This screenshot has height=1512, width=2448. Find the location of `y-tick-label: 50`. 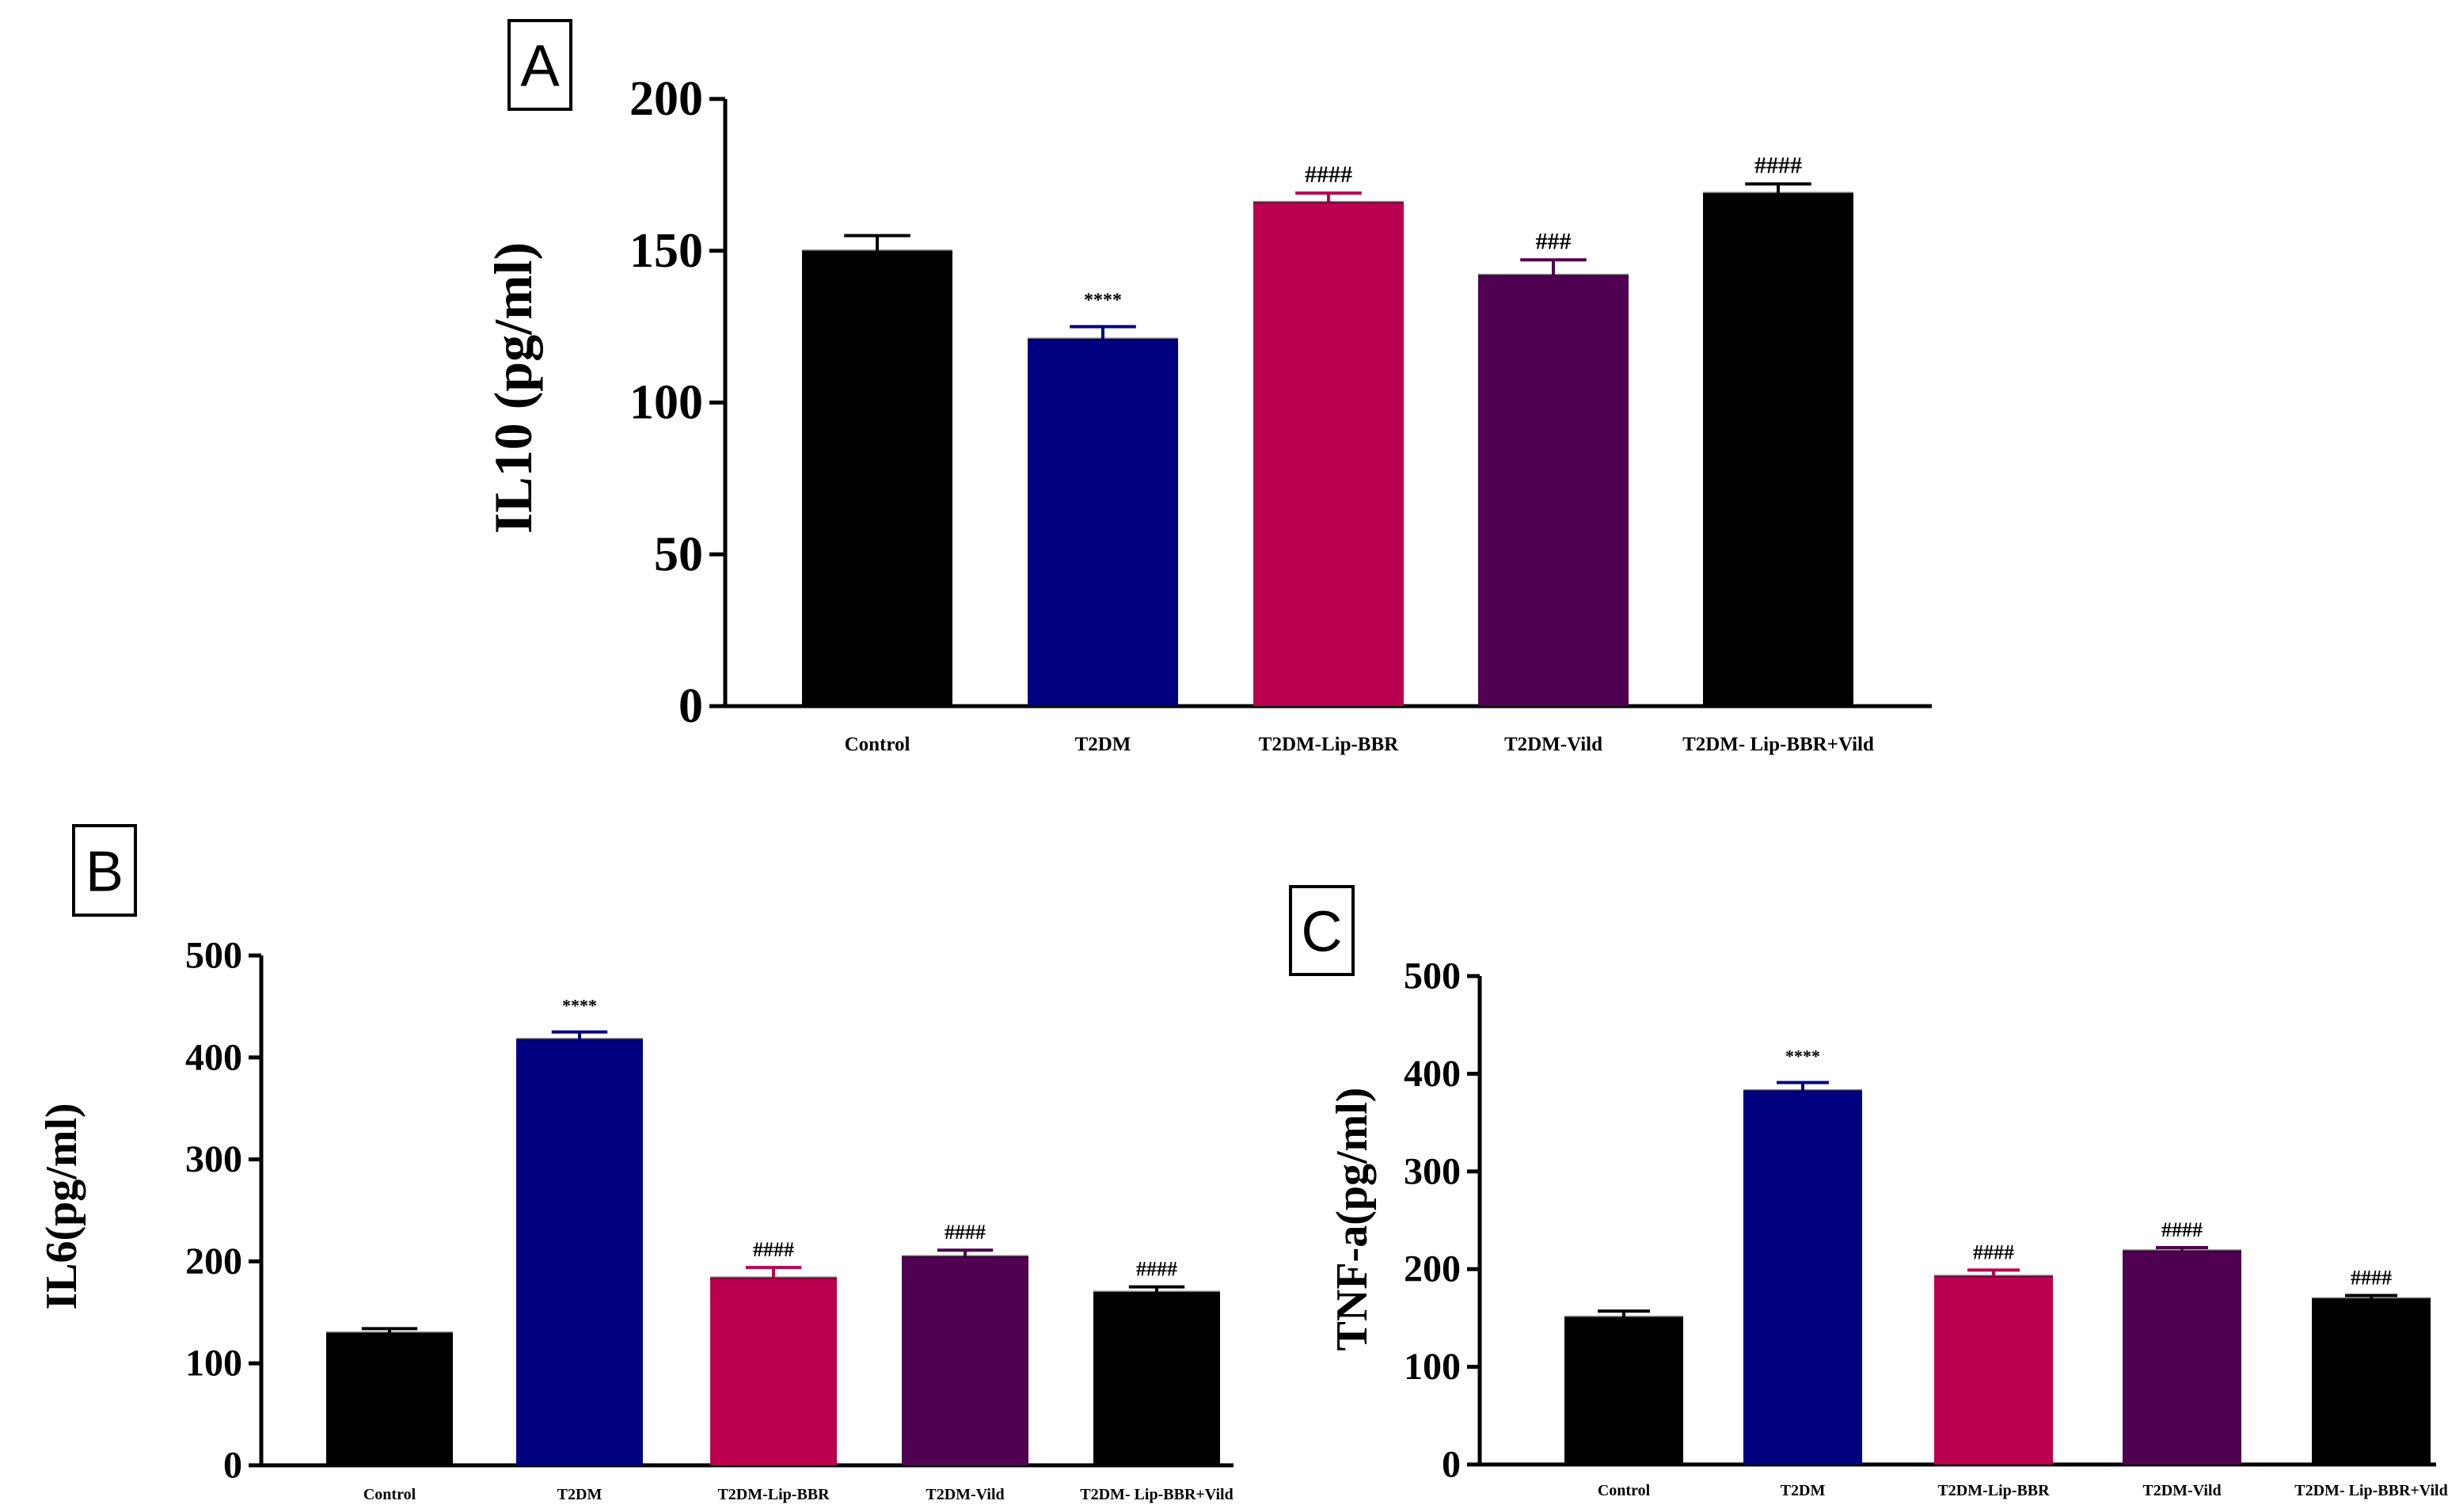

y-tick-label: 50 is located at coordinates (678, 554).